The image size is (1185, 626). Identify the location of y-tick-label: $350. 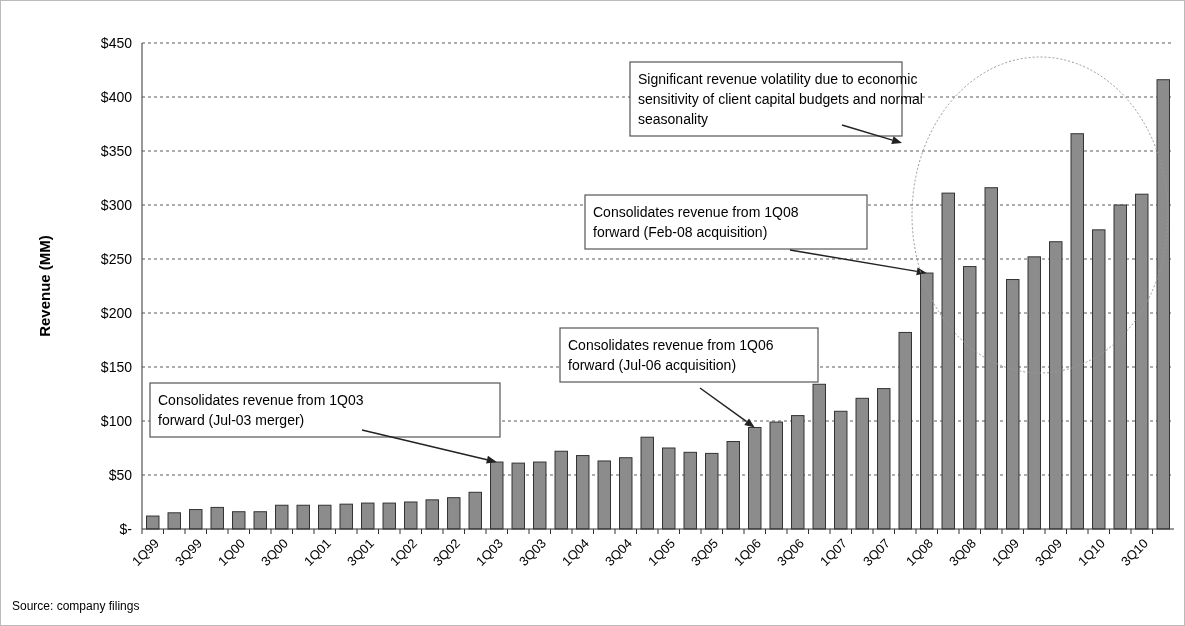
(116, 150).